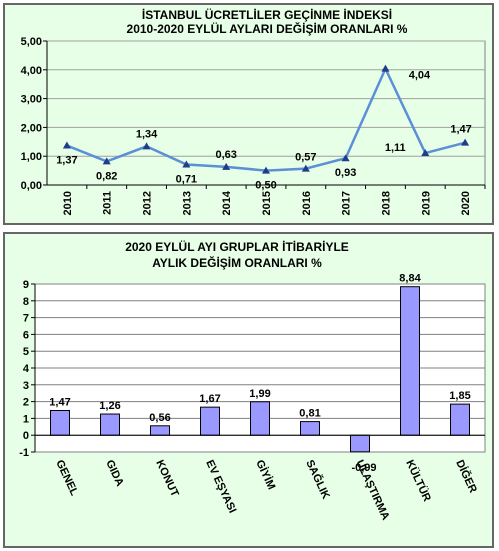 The image size is (499, 551). What do you see at coordinates (147, 134) in the screenshot?
I see `data-label: 1,34` at bounding box center [147, 134].